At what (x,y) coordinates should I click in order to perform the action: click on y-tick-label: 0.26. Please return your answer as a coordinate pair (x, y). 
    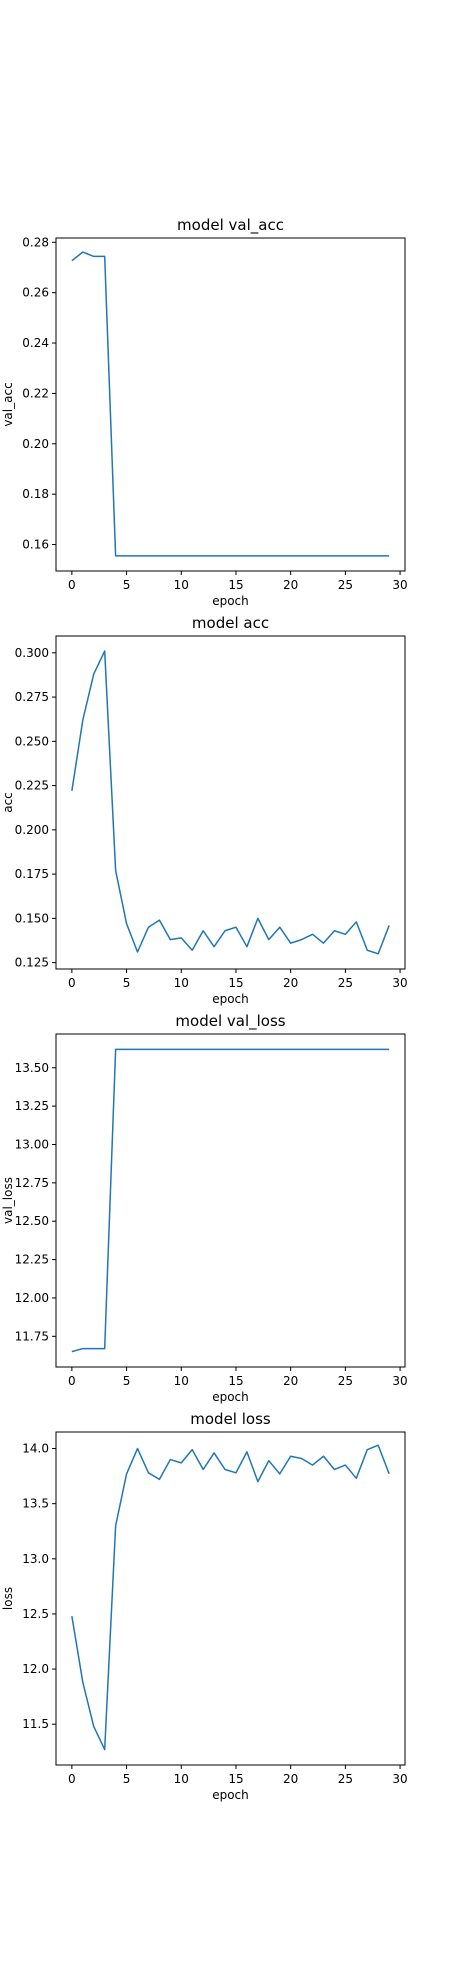
    Looking at the image, I should click on (35, 293).